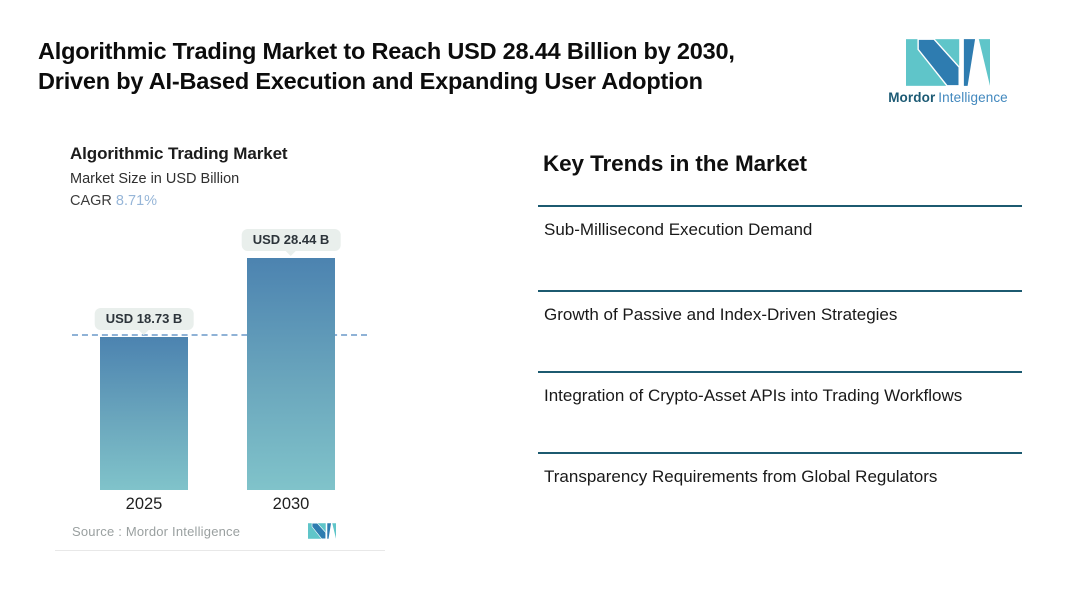  I want to click on trend-item-label: Sub-Millisecond Execution Demand, so click(678, 229).